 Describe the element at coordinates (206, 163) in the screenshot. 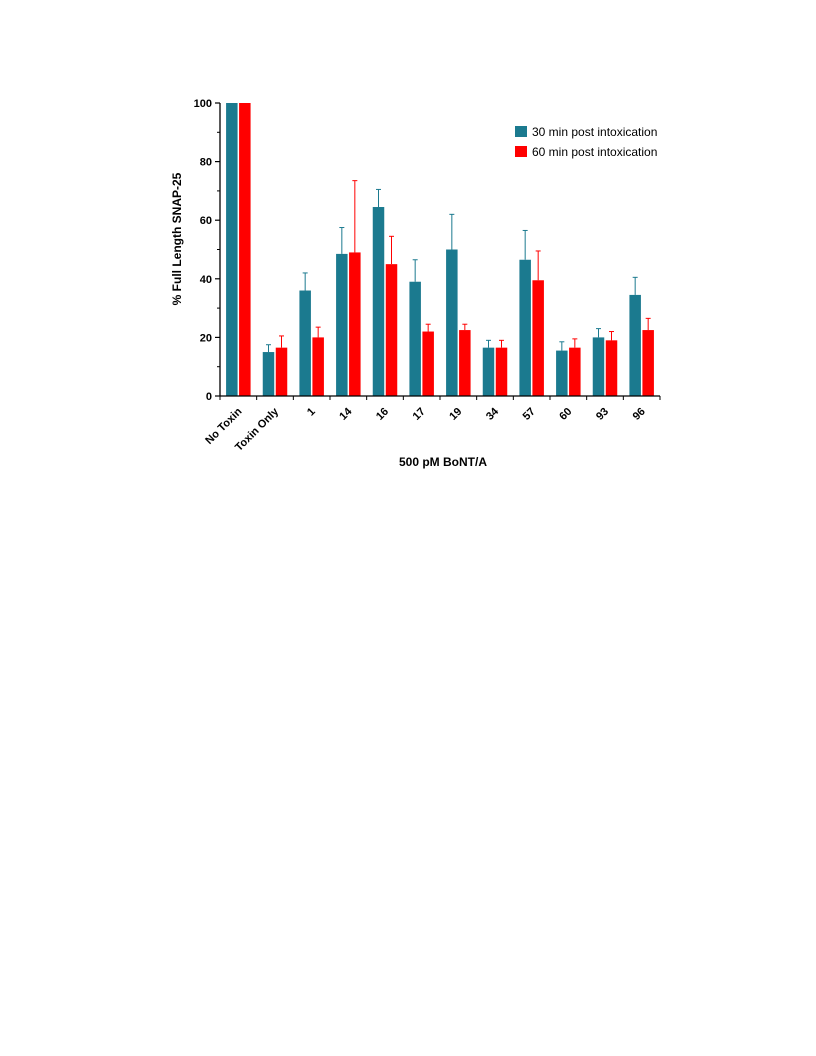

I see `y-tick-label: 80` at that location.